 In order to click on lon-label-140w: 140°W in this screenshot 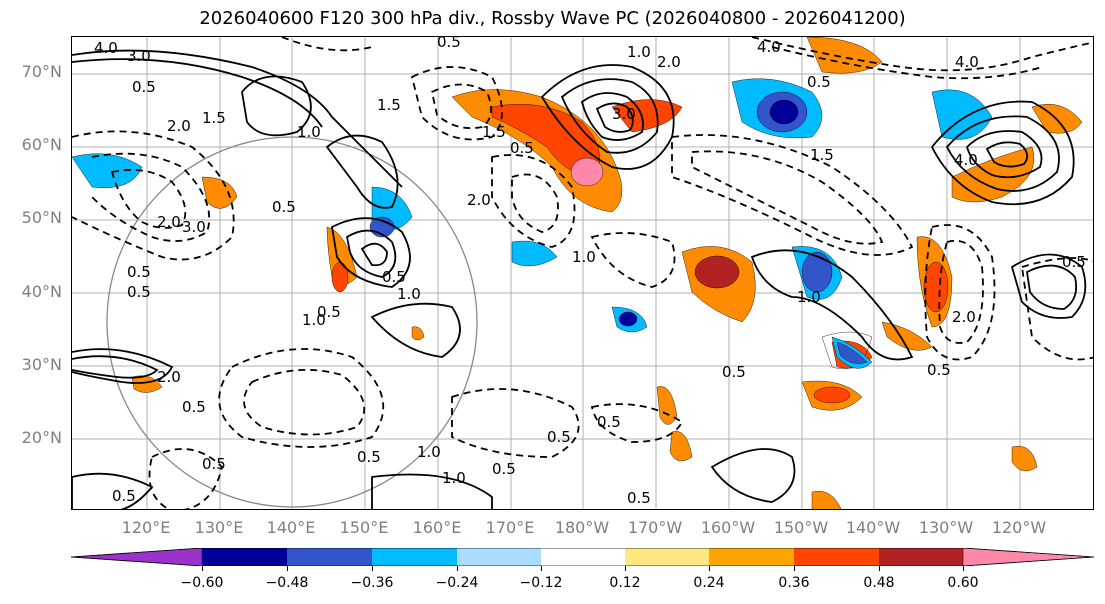, I will do `click(873, 527)`.